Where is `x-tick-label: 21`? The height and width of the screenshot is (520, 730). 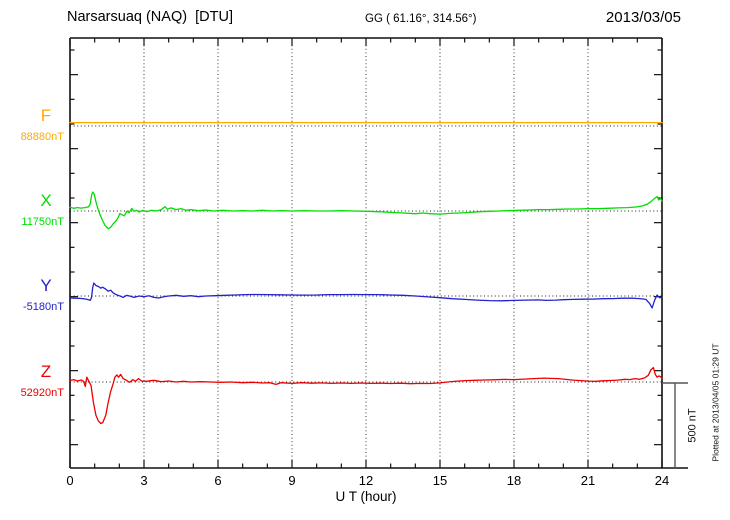 x-tick-label: 21 is located at coordinates (588, 480).